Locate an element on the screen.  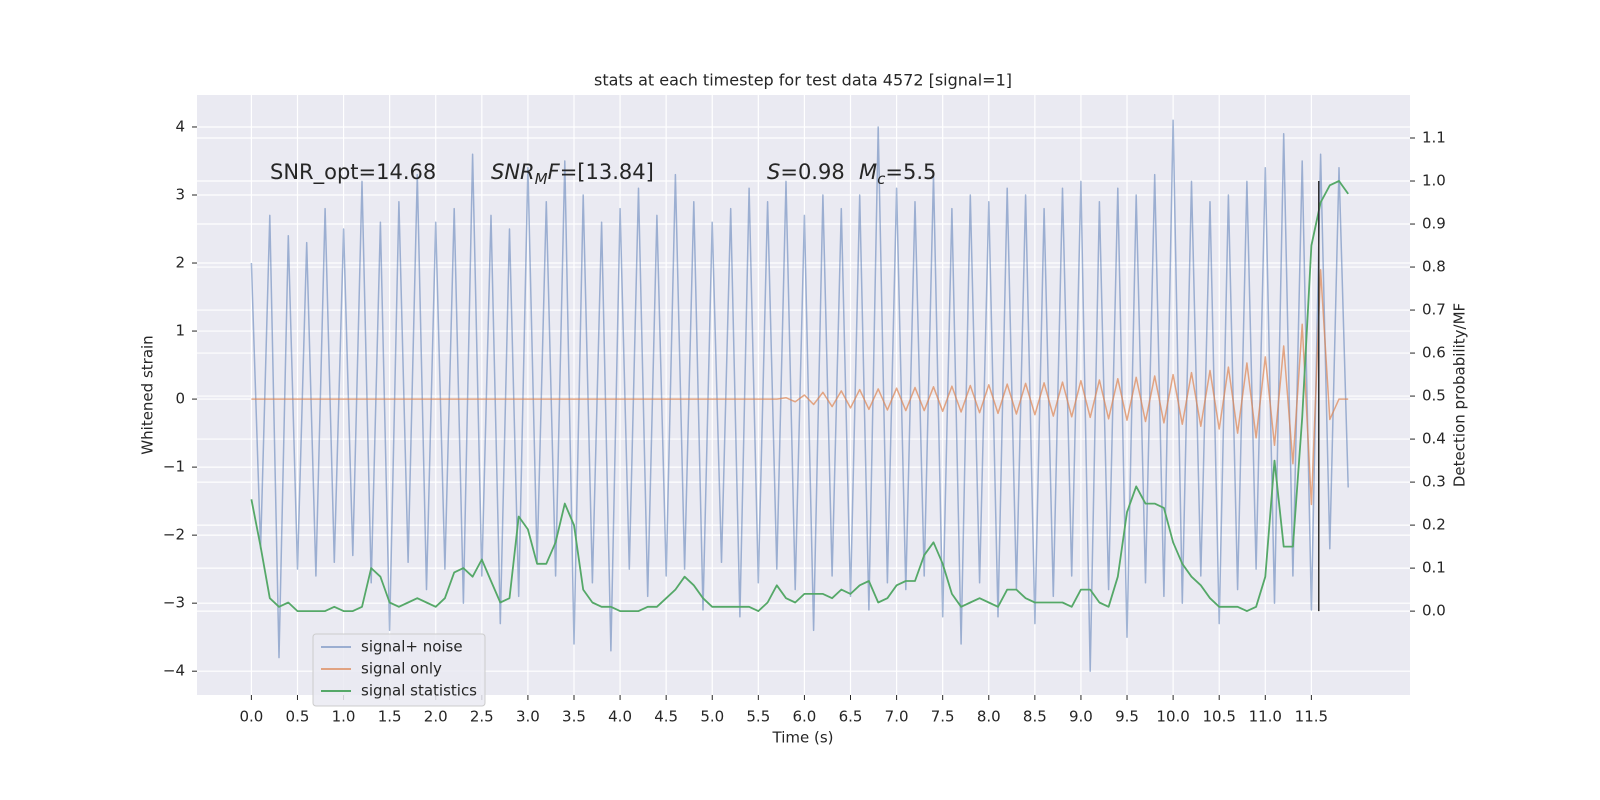
y-tick-label: −3 is located at coordinates (174, 603).